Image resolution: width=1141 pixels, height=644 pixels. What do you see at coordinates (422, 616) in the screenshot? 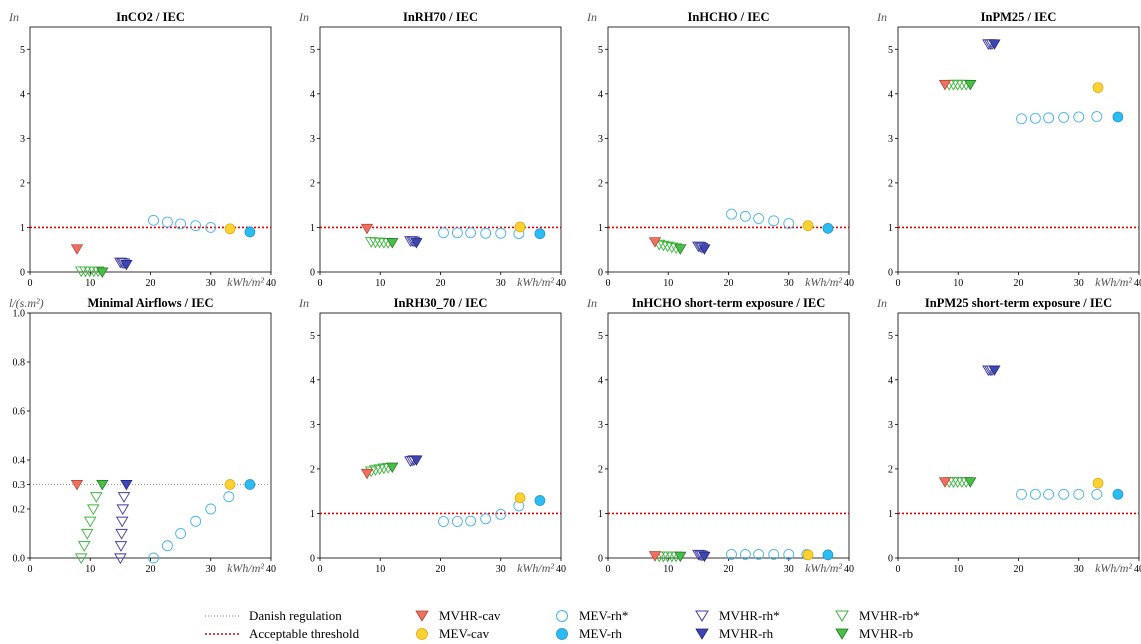
I see `legend-marker-triangle-filled-red` at bounding box center [422, 616].